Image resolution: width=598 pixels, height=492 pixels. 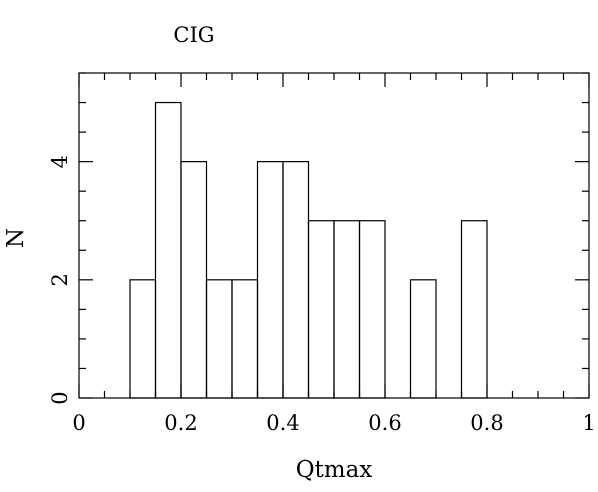 What do you see at coordinates (282, 423) in the screenshot?
I see `x-tick-label: 0.4` at bounding box center [282, 423].